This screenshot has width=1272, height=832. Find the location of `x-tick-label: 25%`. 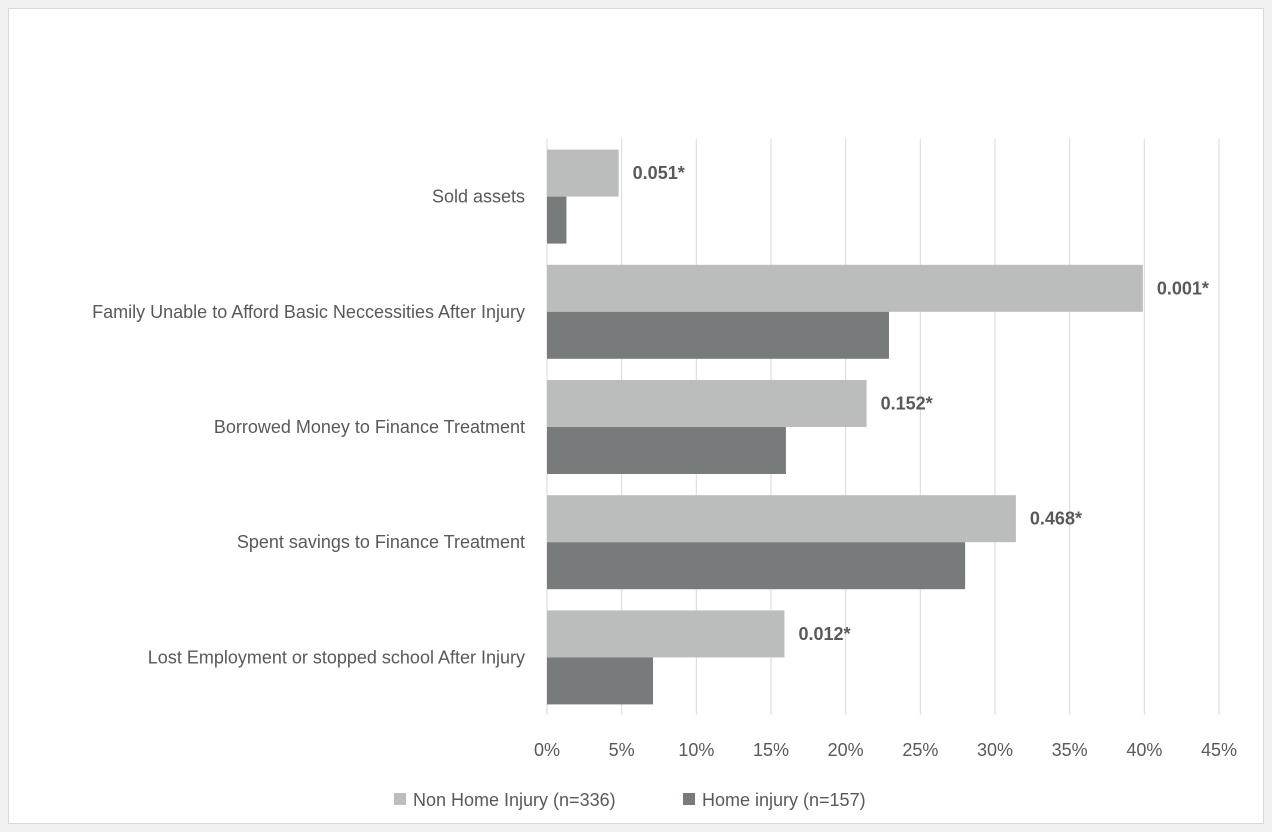

x-tick-label: 25% is located at coordinates (920, 750).